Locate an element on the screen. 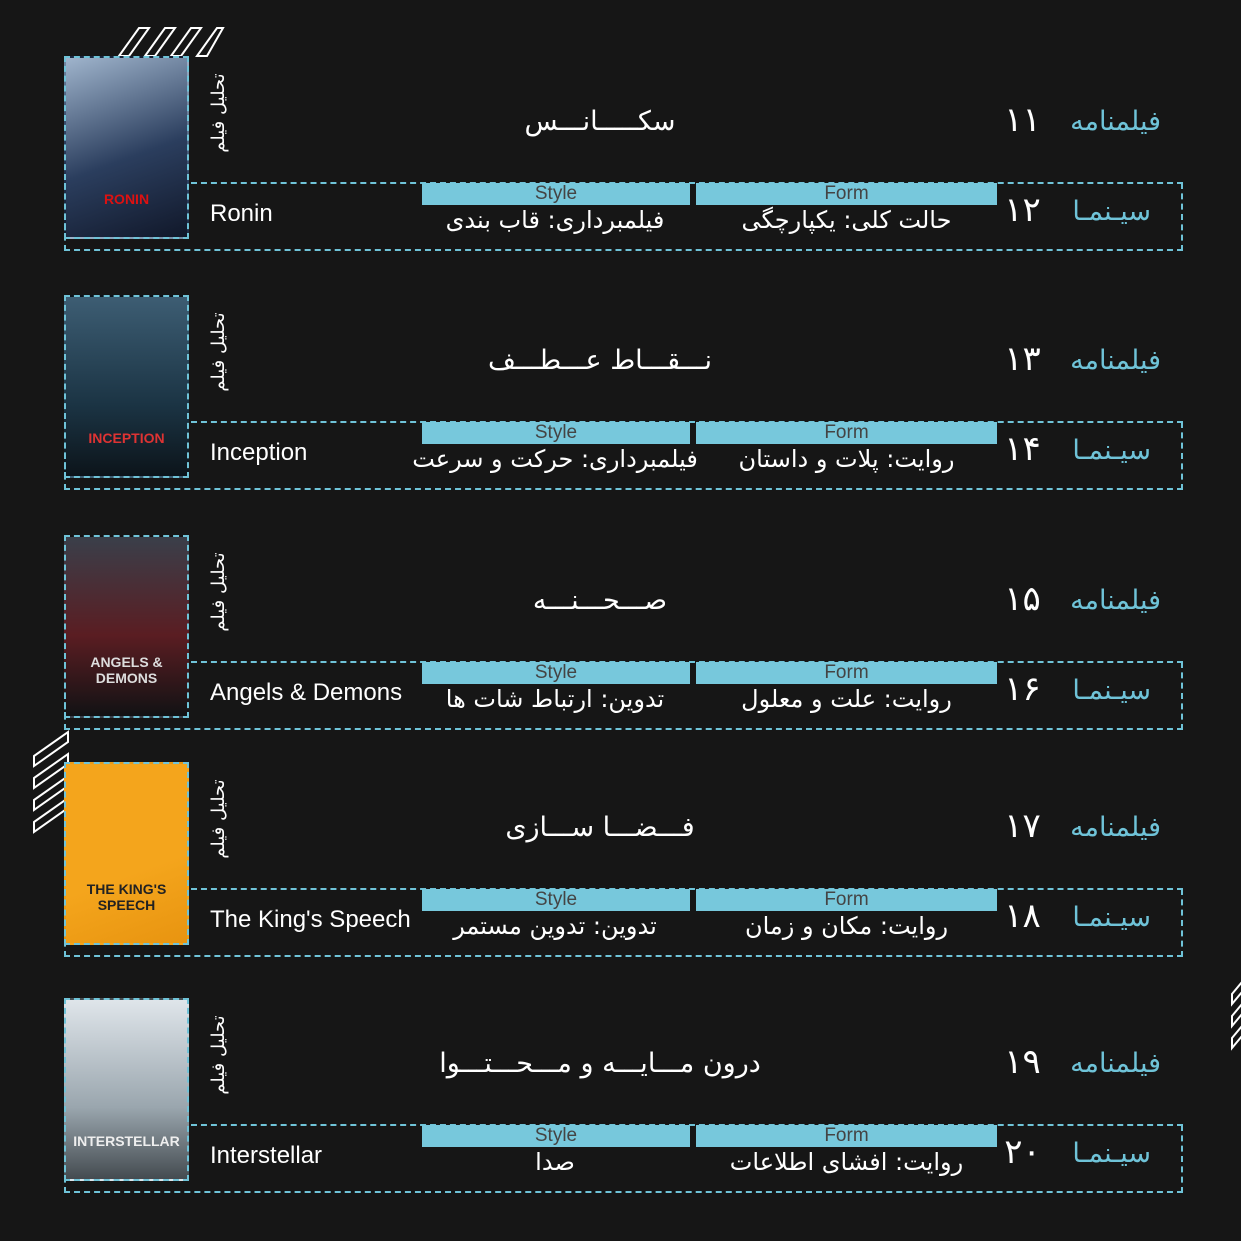 This screenshot has width=1241, height=1241. movie-poster: RONIN is located at coordinates (126, 147).